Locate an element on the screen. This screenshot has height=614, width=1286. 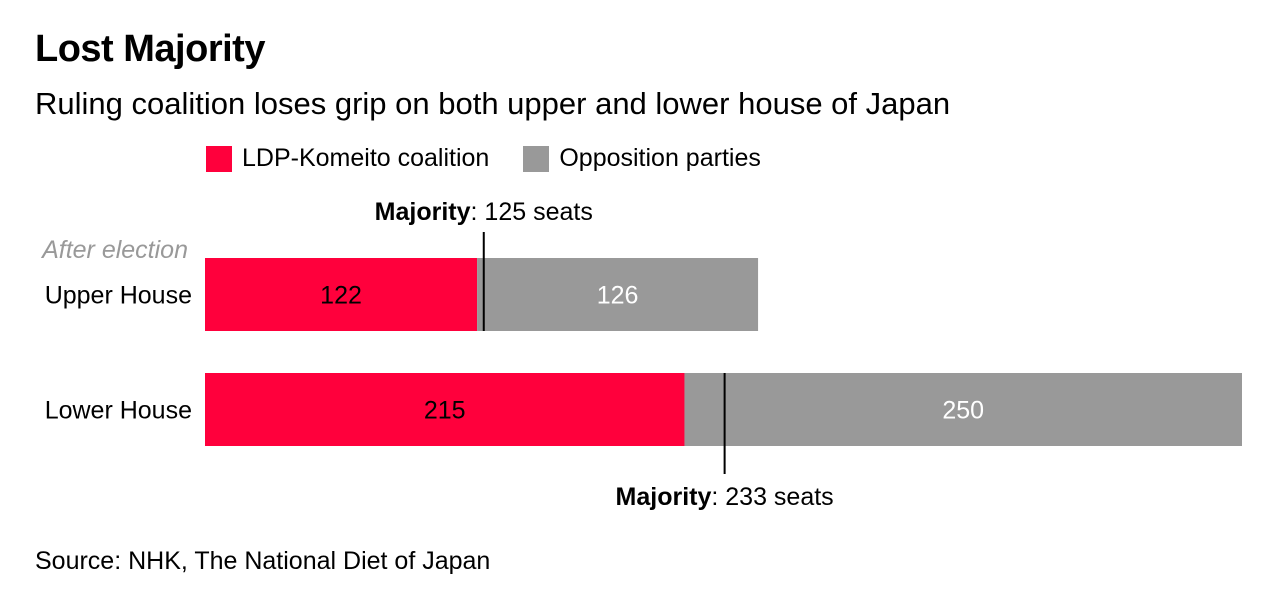
majority-label-upper-house: Majority: 125 seats is located at coordinates (484, 212).